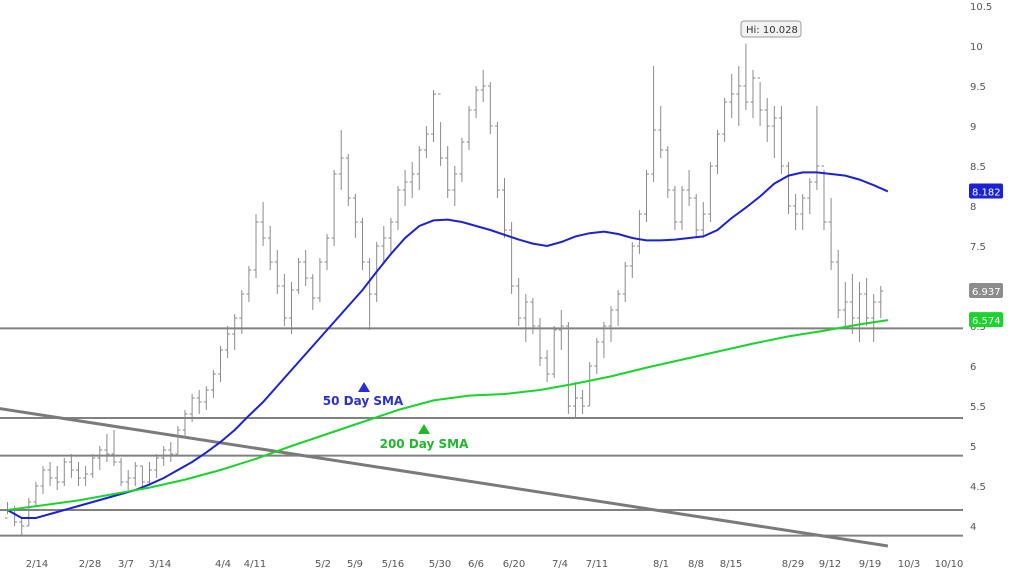 This screenshot has width=1024, height=572. Describe the element at coordinates (126, 564) in the screenshot. I see `x-tick-label: 3/7` at that location.